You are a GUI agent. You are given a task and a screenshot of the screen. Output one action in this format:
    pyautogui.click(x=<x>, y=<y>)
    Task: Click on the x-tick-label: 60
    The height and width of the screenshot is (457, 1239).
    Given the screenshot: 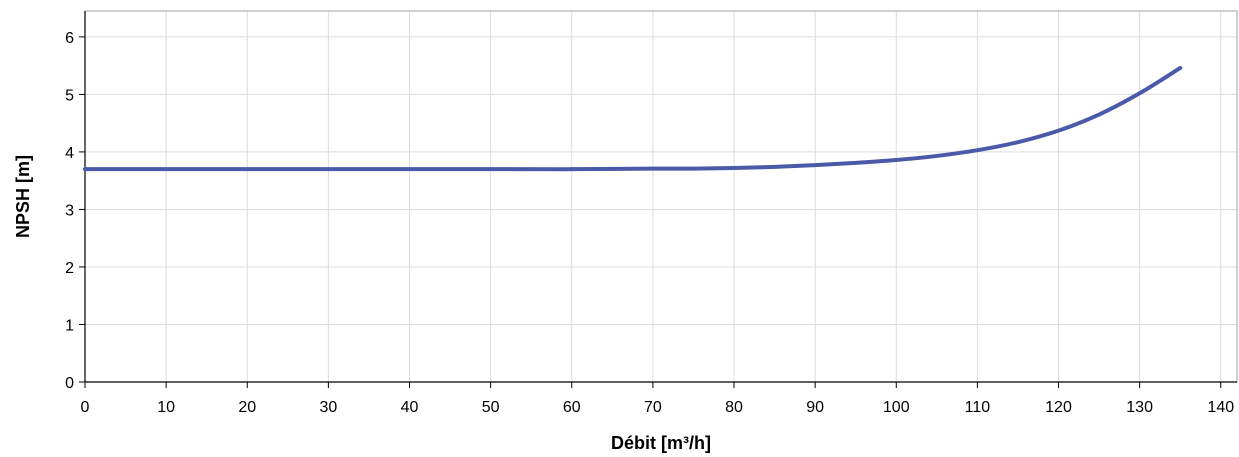 What is the action you would take?
    pyautogui.click(x=572, y=407)
    